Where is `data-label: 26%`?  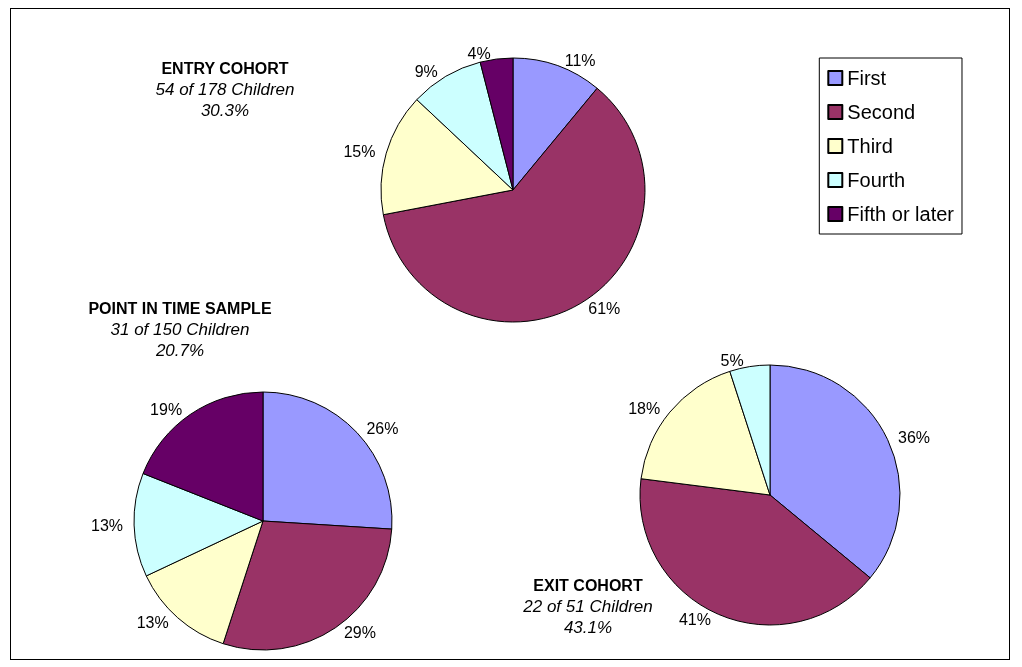
data-label: 26% is located at coordinates (382, 429).